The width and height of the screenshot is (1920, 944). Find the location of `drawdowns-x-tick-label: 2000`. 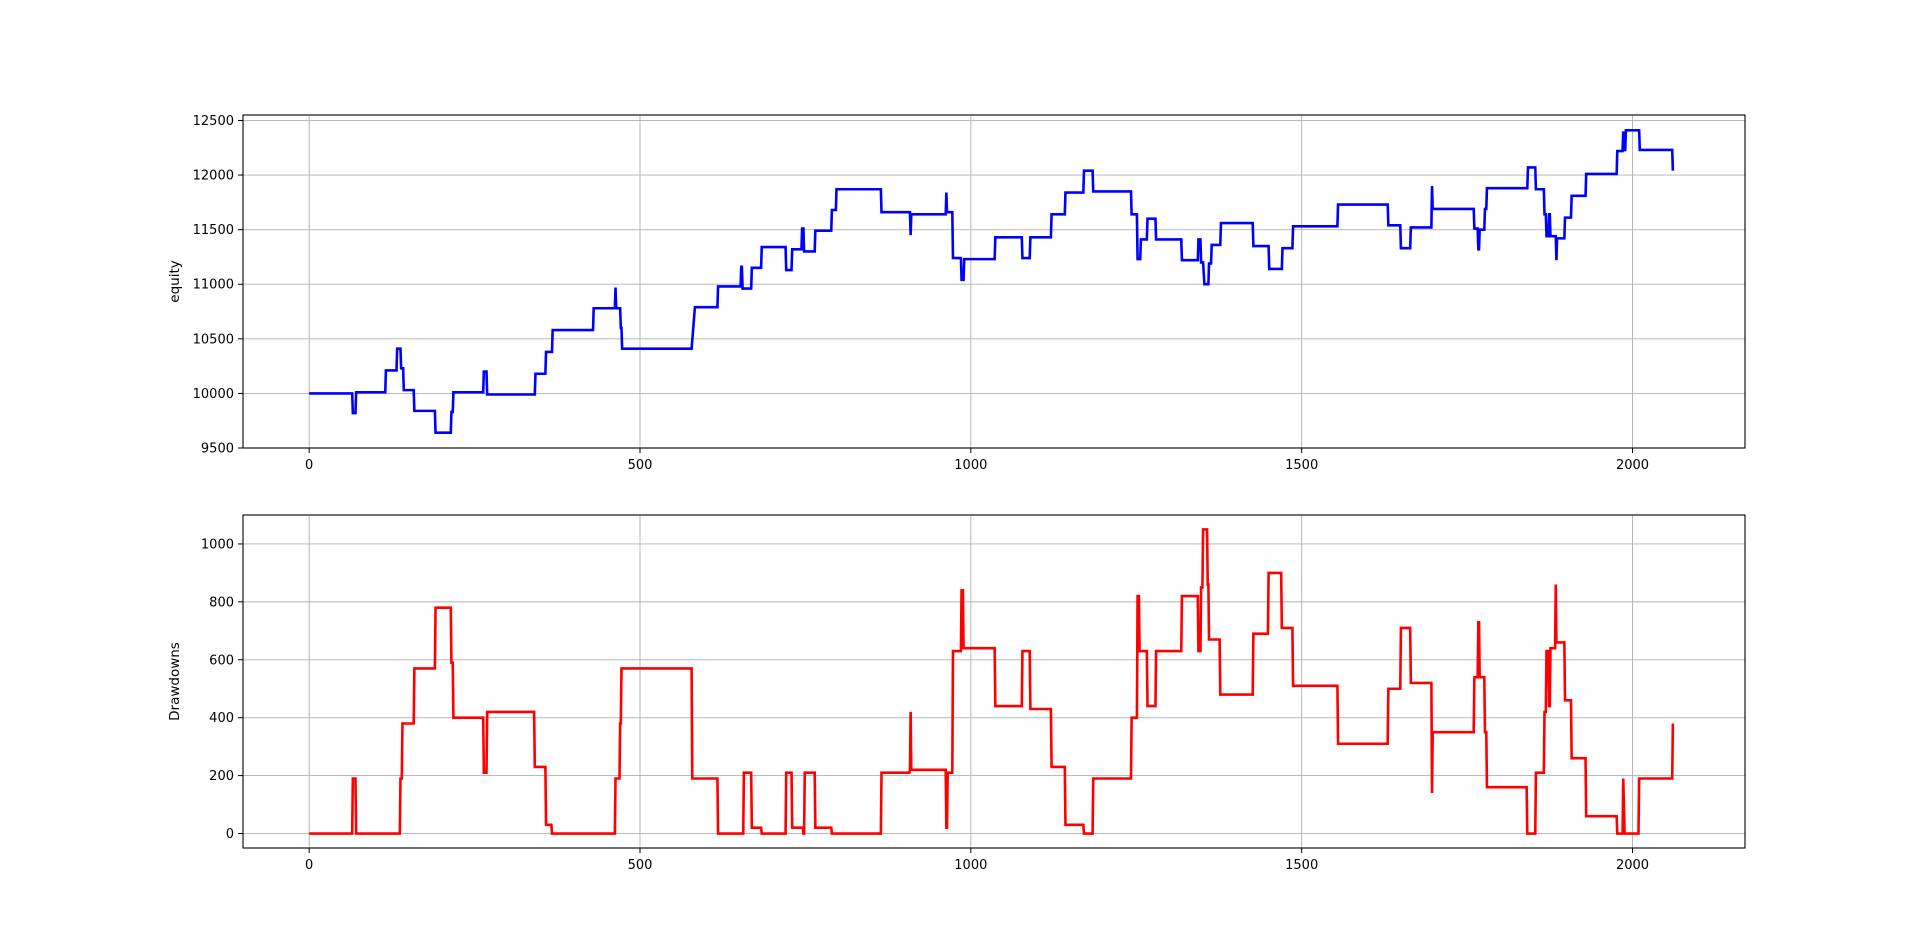

drawdowns-x-tick-label: 2000 is located at coordinates (1632, 865).